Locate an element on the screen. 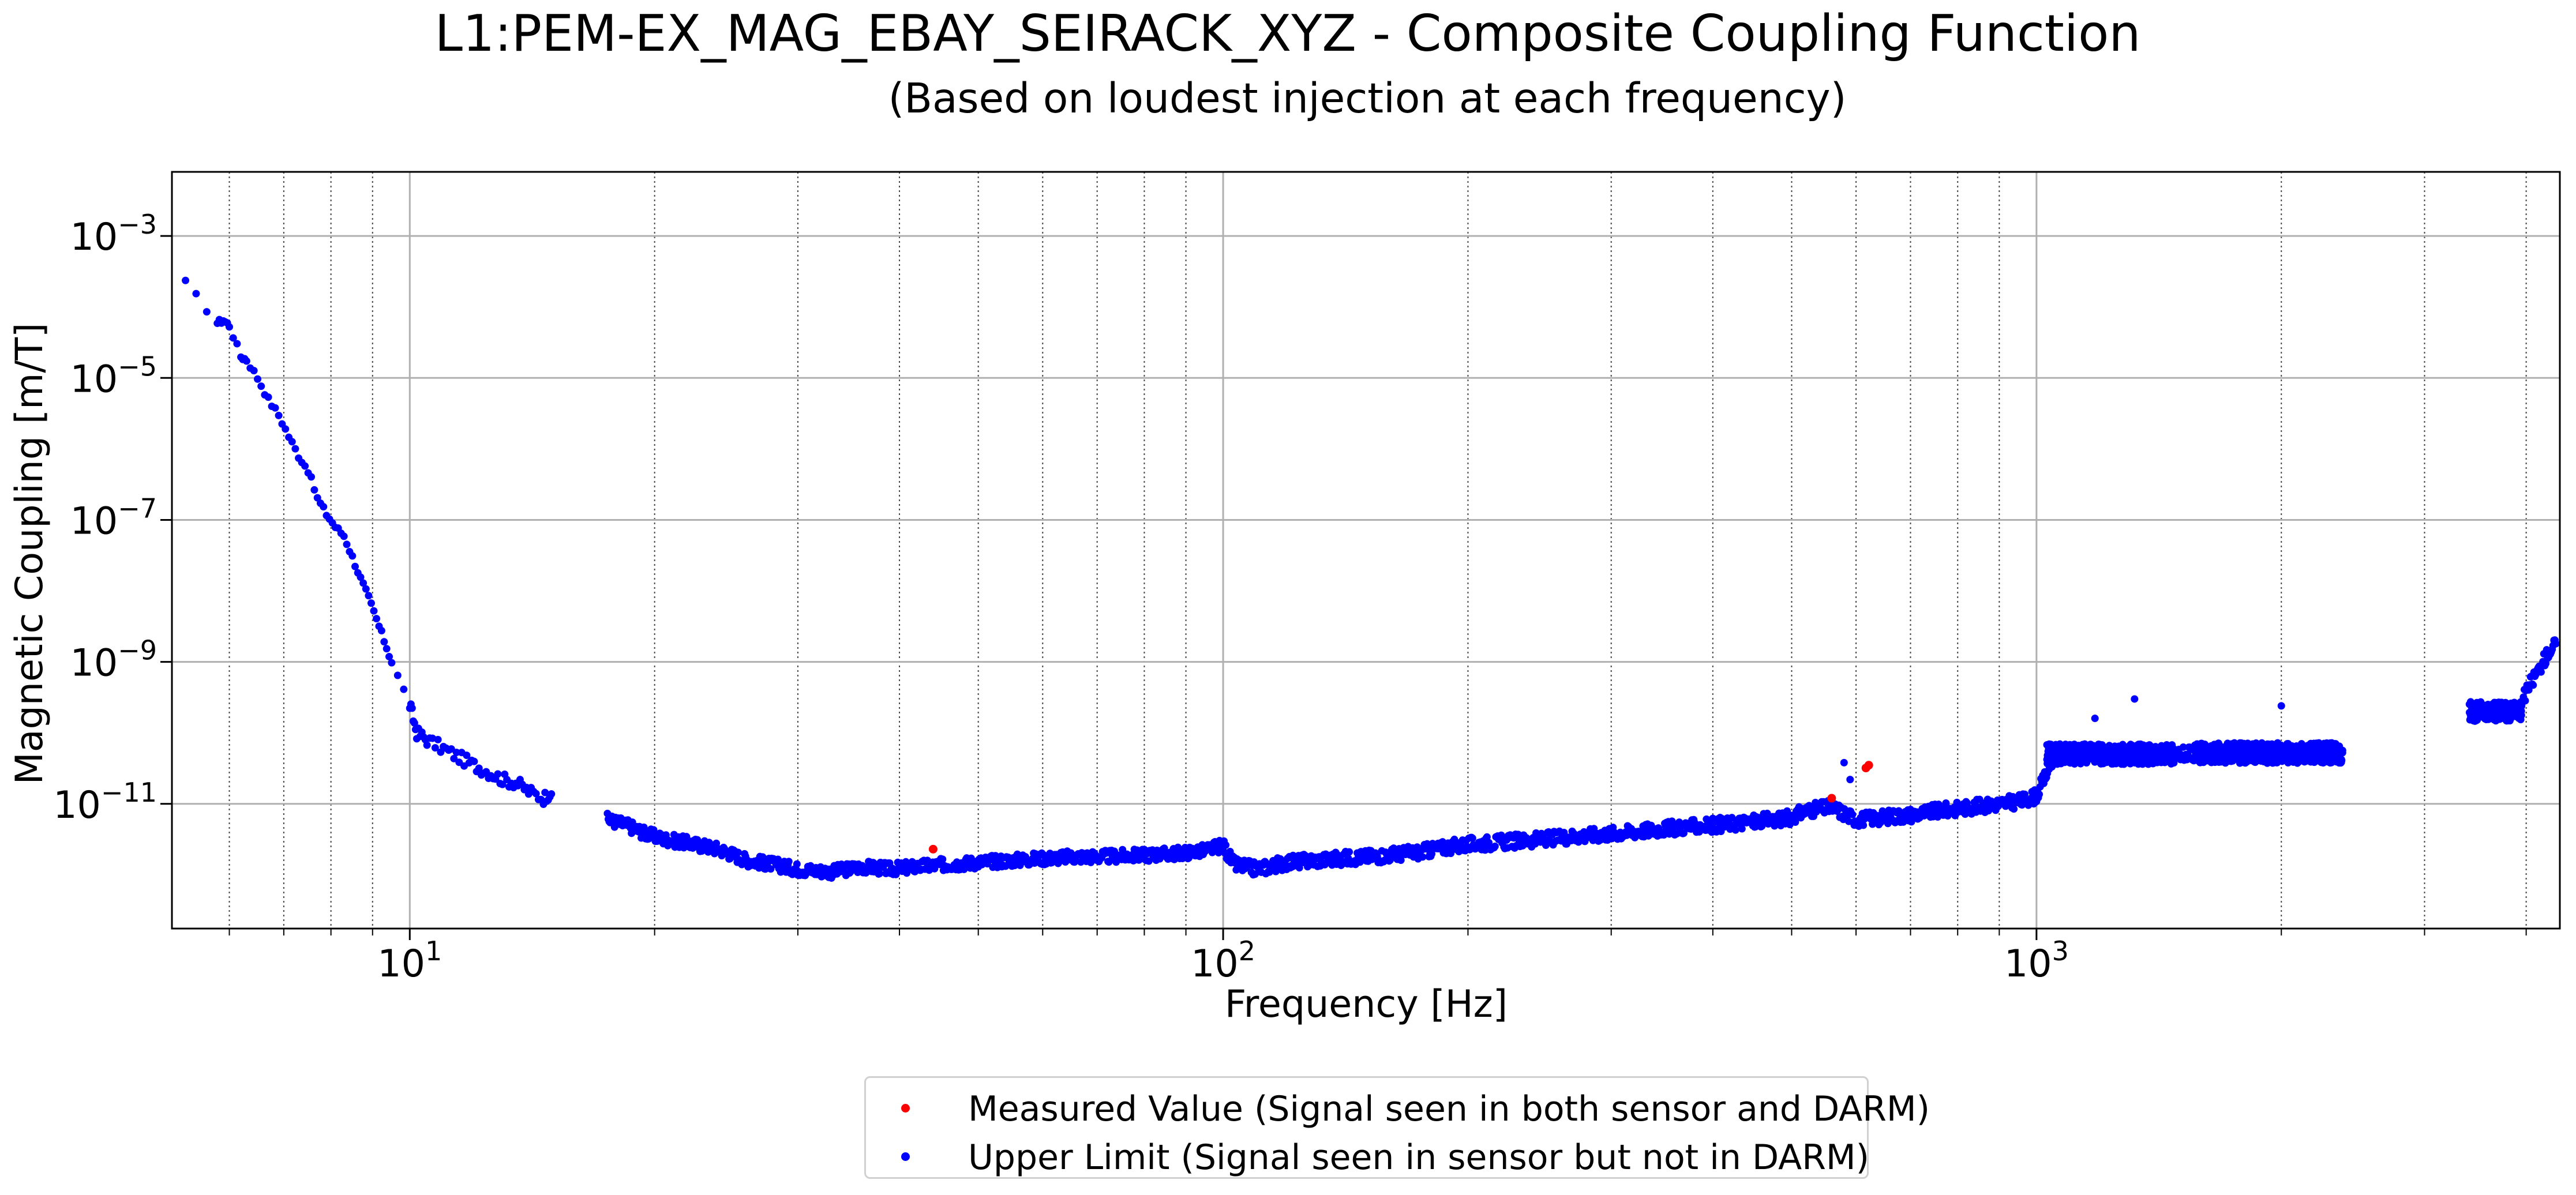  measured-value-point is located at coordinates (1868, 765).